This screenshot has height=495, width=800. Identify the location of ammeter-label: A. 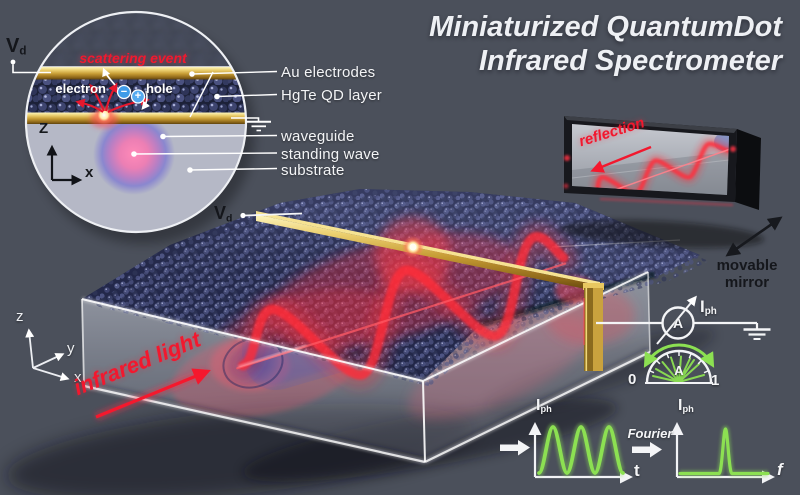
(678, 322).